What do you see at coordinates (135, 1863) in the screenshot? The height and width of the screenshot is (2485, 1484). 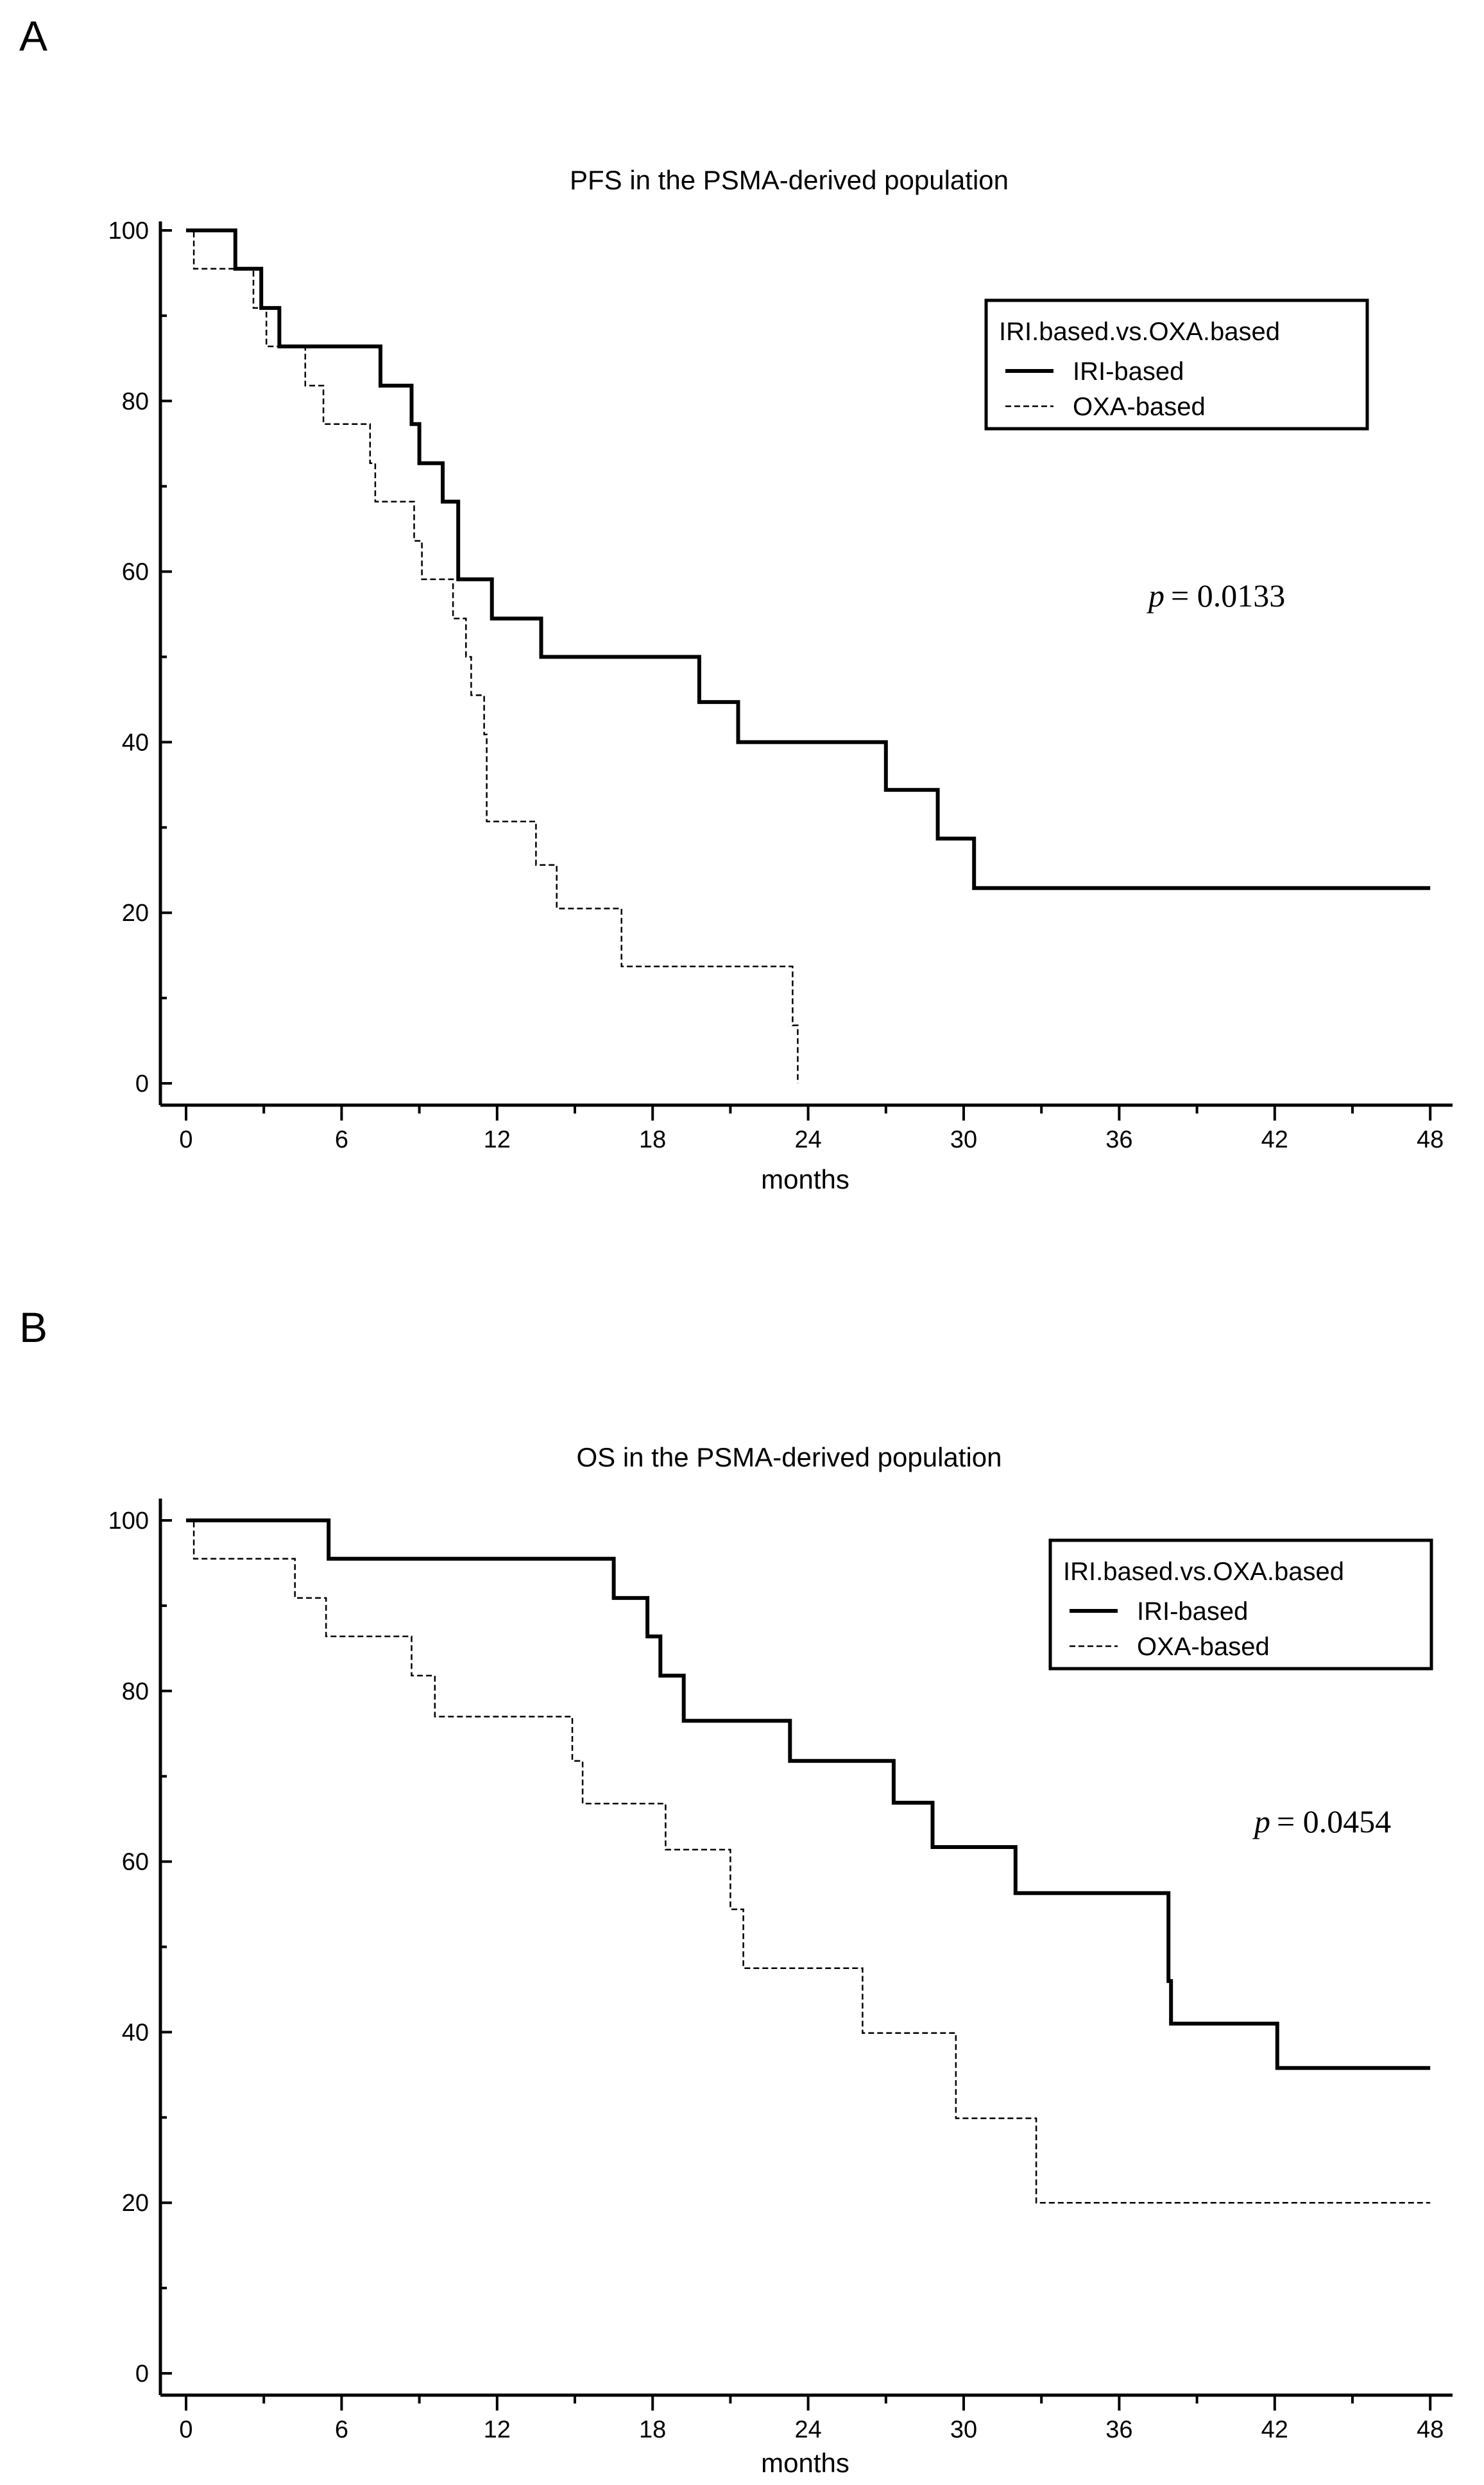 I see `panel-b-y-tick-label: 60` at bounding box center [135, 1863].